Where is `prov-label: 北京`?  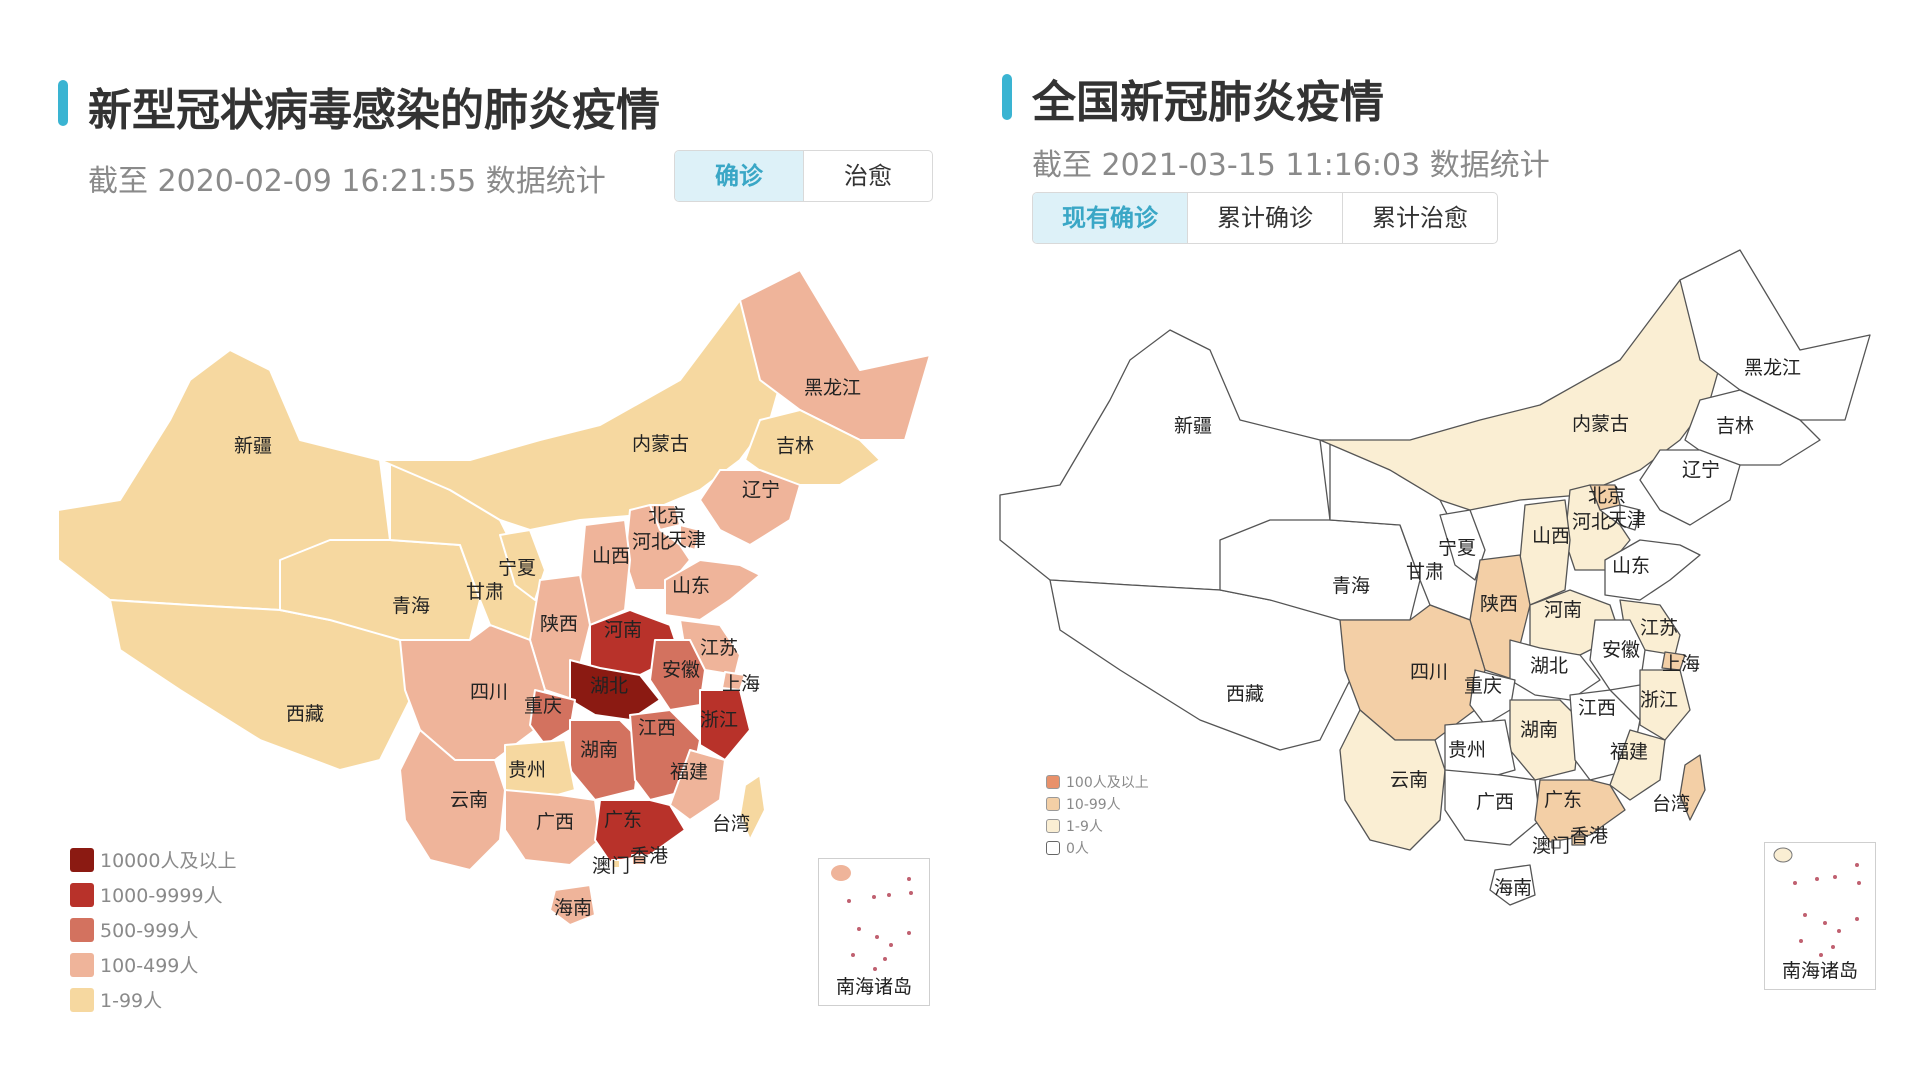 prov-label: 北京 is located at coordinates (667, 516).